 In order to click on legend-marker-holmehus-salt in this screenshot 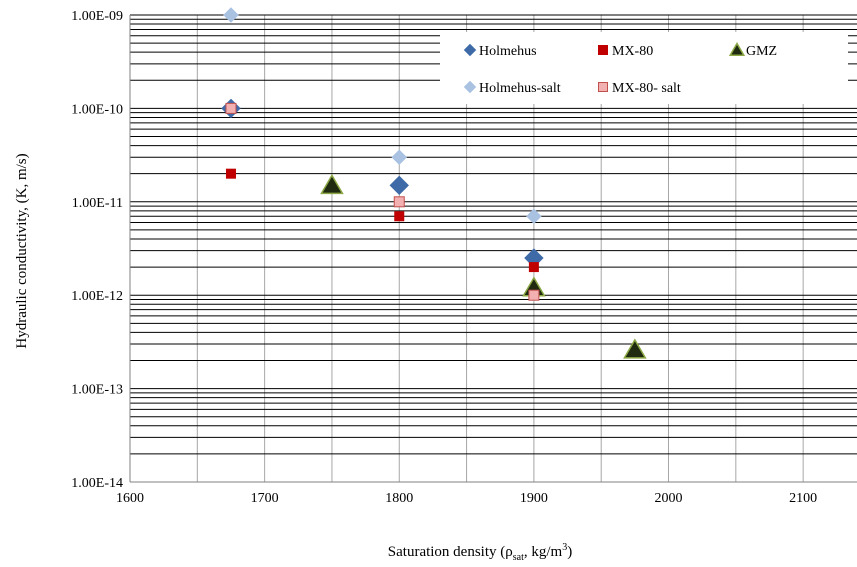, I will do `click(470, 87)`.